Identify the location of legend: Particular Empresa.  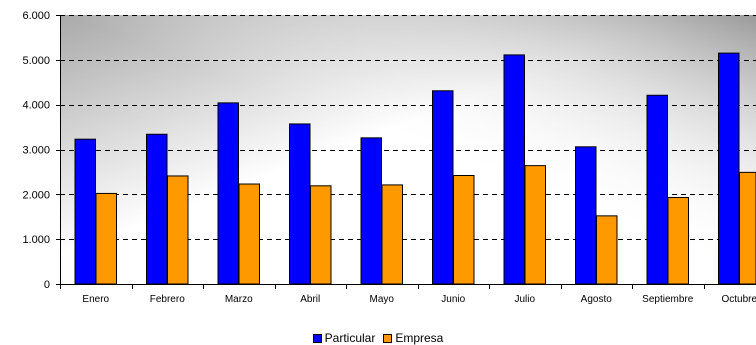
(378, 338).